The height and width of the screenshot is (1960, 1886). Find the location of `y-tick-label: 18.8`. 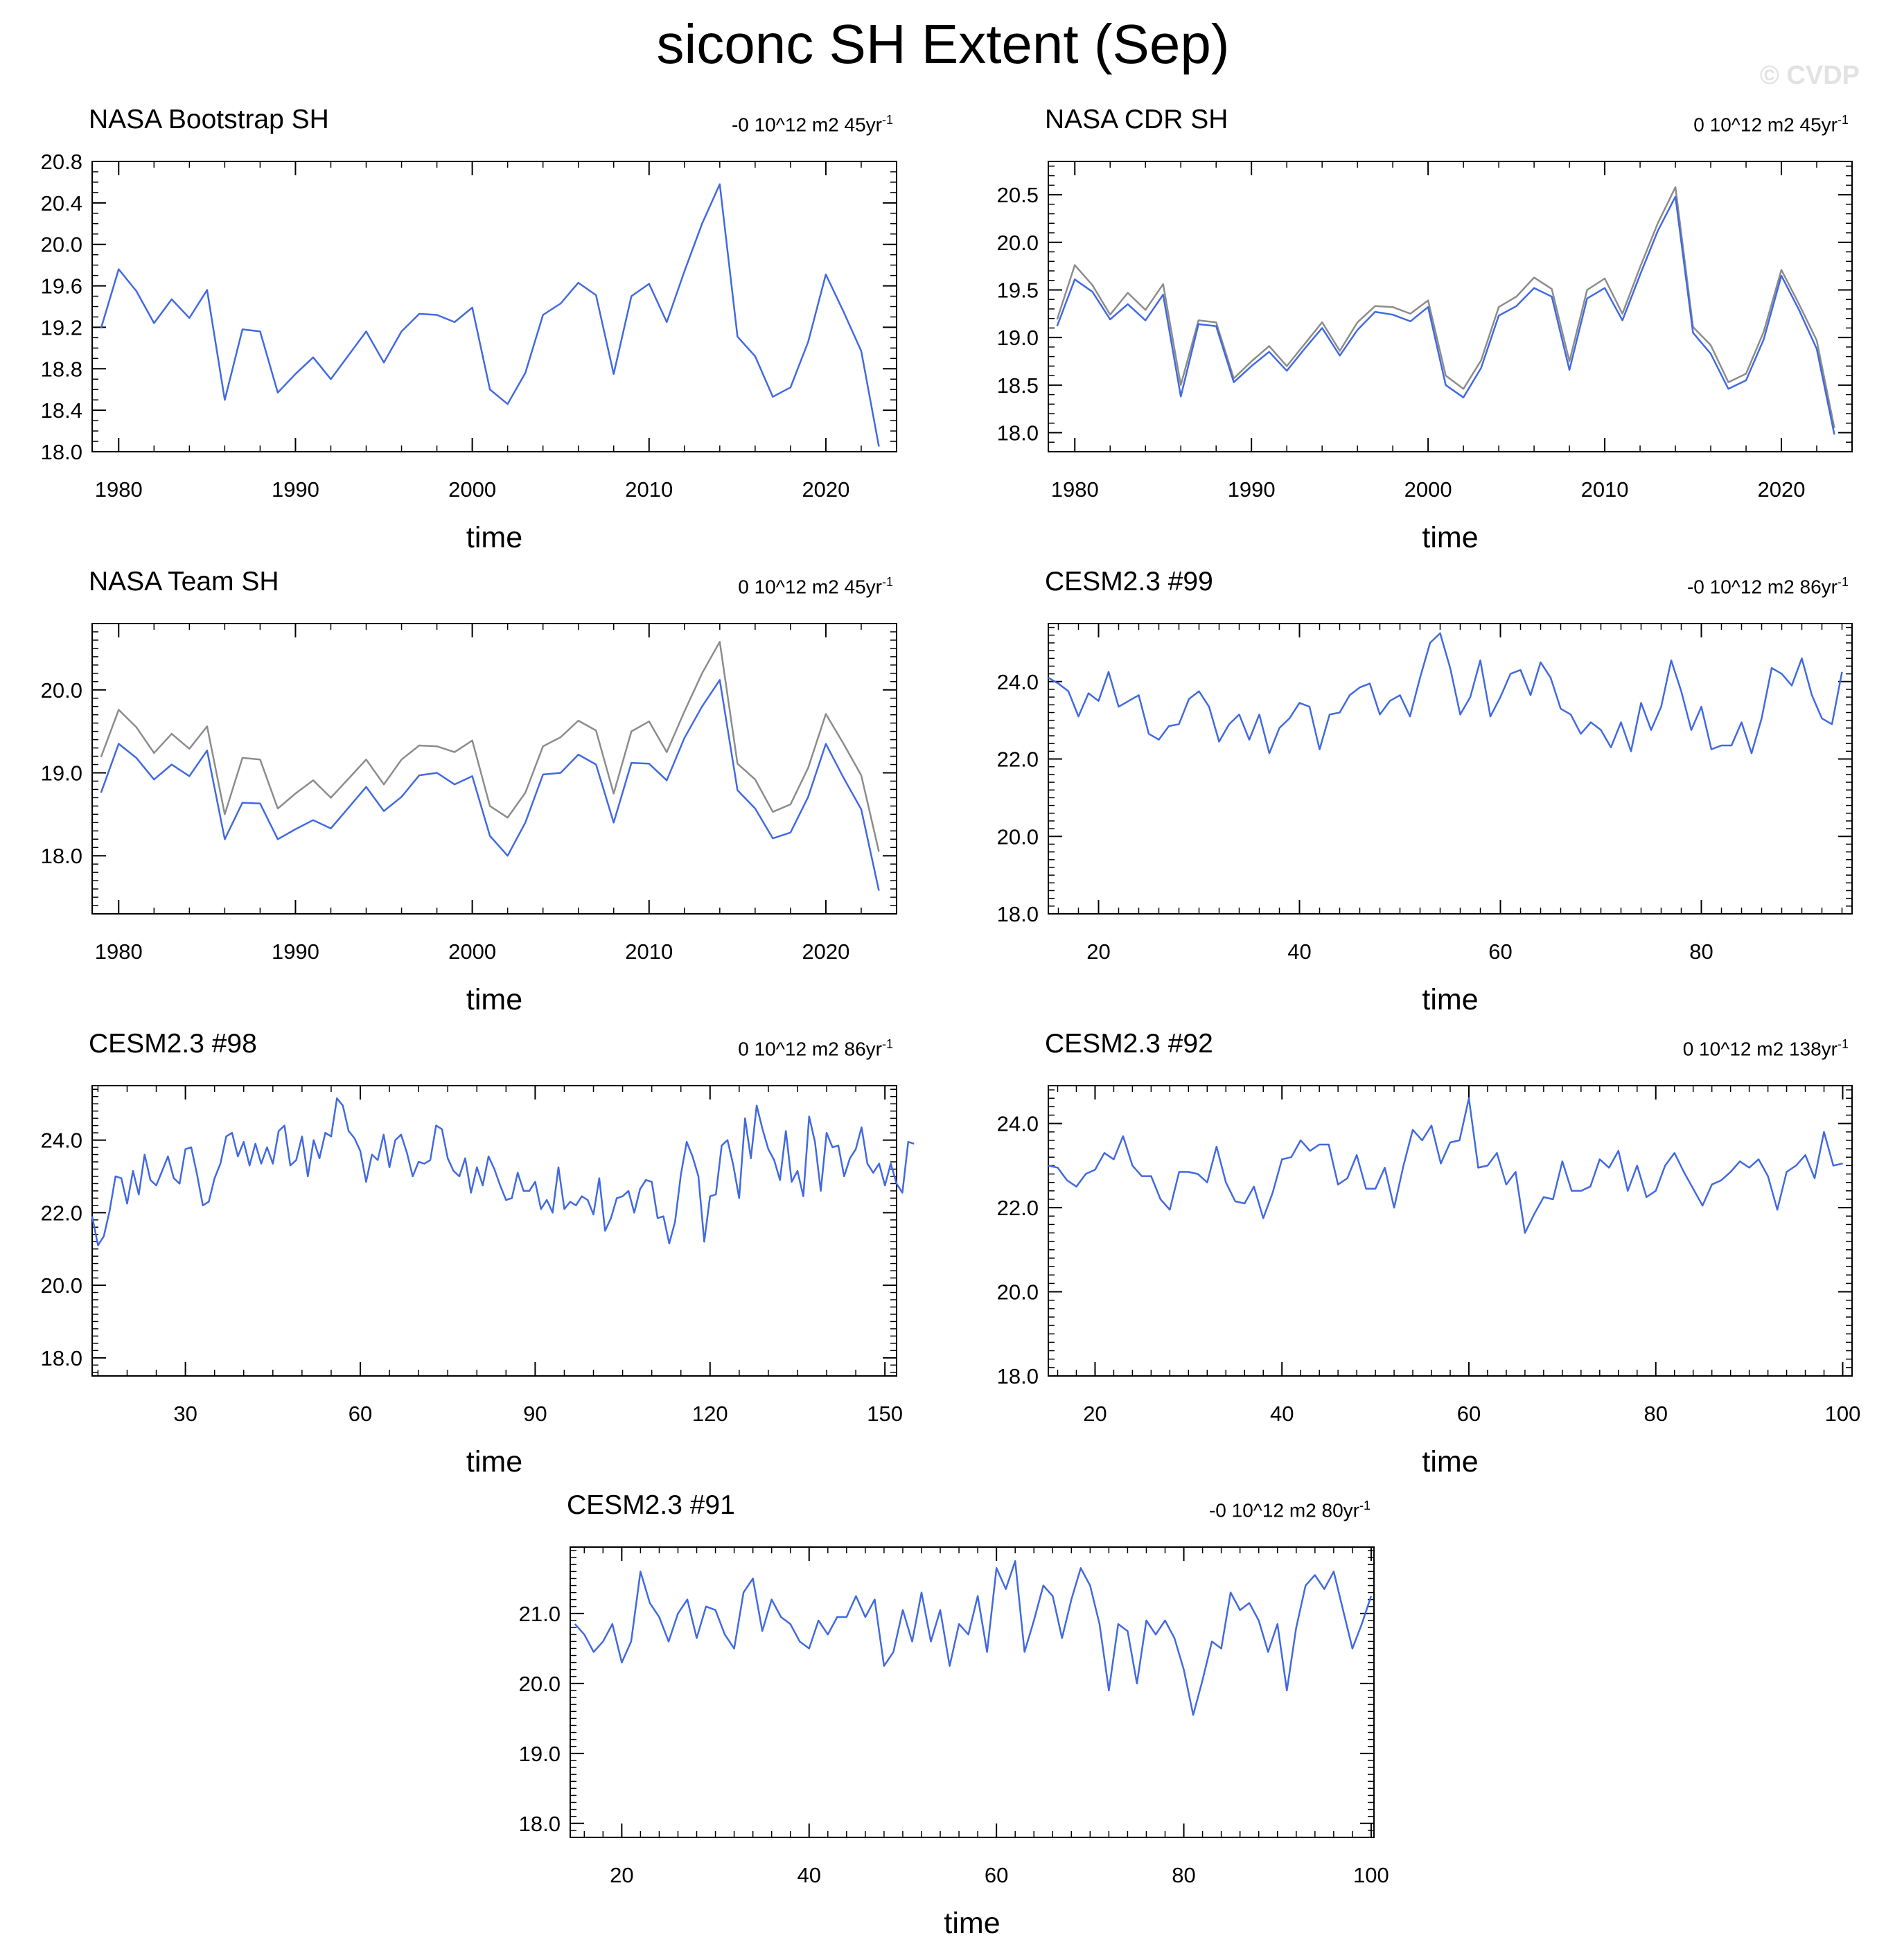

y-tick-label: 18.8 is located at coordinates (62, 369).